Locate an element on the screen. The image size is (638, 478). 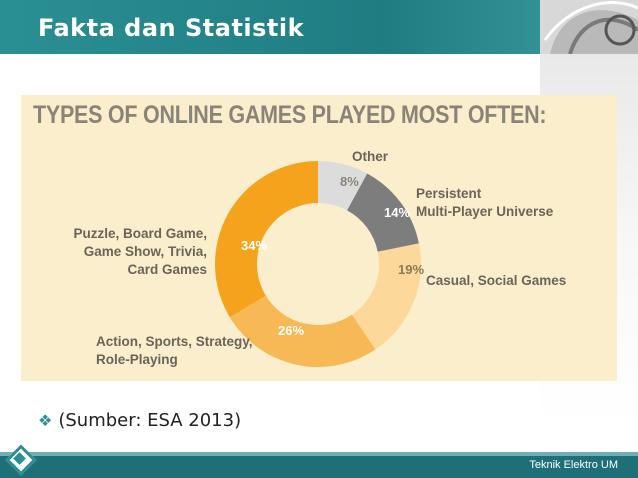
slice-name-label-0-0: Other is located at coordinates (370, 156).